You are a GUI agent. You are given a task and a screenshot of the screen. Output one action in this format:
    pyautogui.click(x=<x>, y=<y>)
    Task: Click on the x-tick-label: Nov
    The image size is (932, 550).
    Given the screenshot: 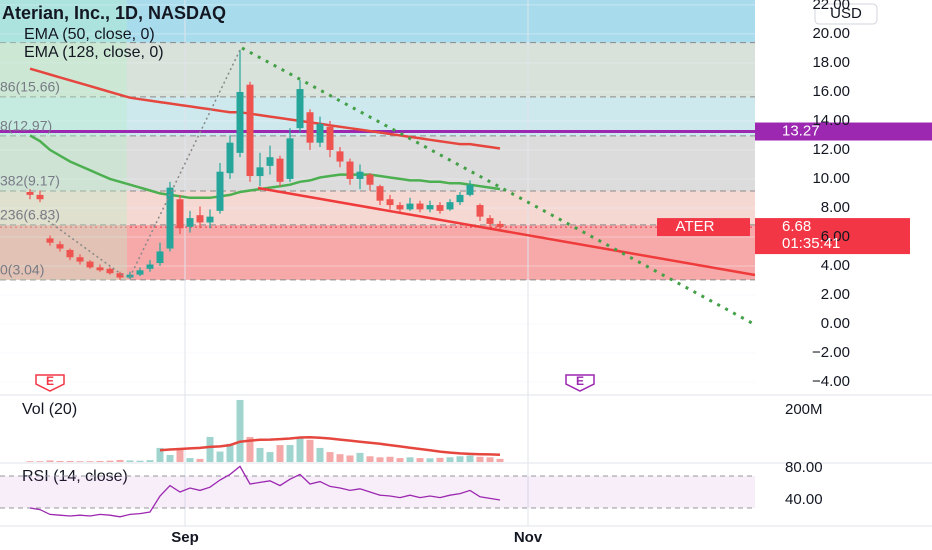 What is the action you would take?
    pyautogui.click(x=528, y=537)
    